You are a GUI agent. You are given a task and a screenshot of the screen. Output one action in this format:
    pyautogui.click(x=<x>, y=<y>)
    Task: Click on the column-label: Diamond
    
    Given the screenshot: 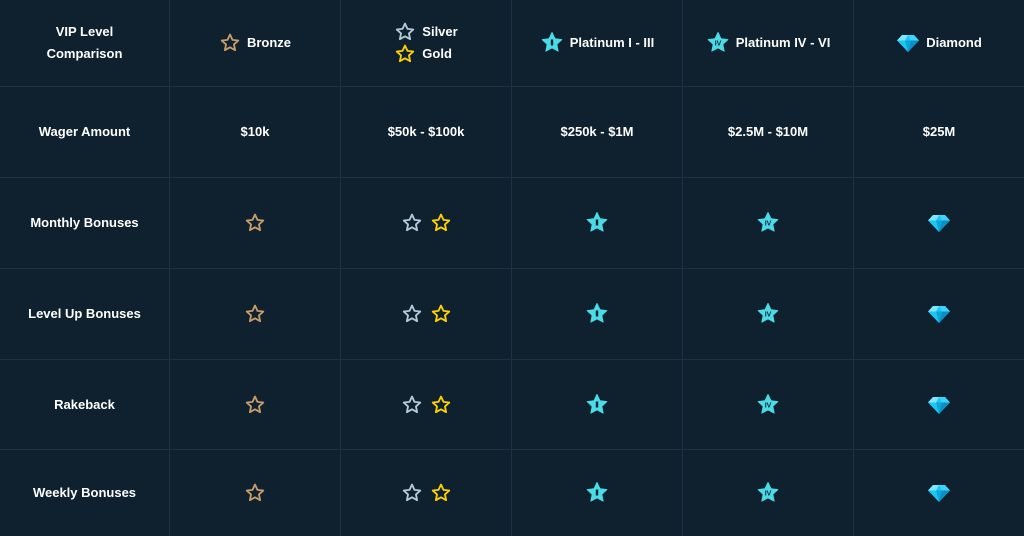 What is the action you would take?
    pyautogui.click(x=954, y=42)
    